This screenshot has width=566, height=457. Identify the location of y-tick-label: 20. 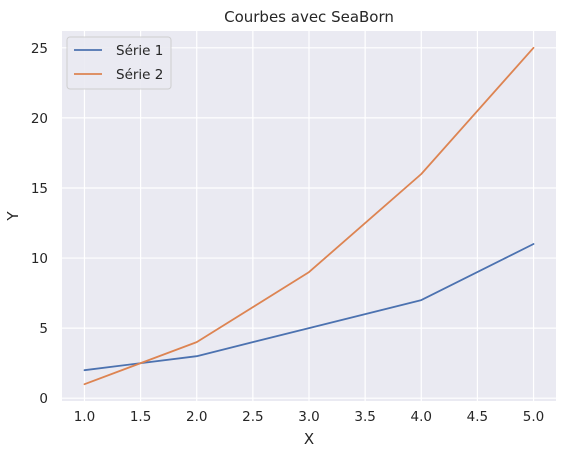
(39, 119).